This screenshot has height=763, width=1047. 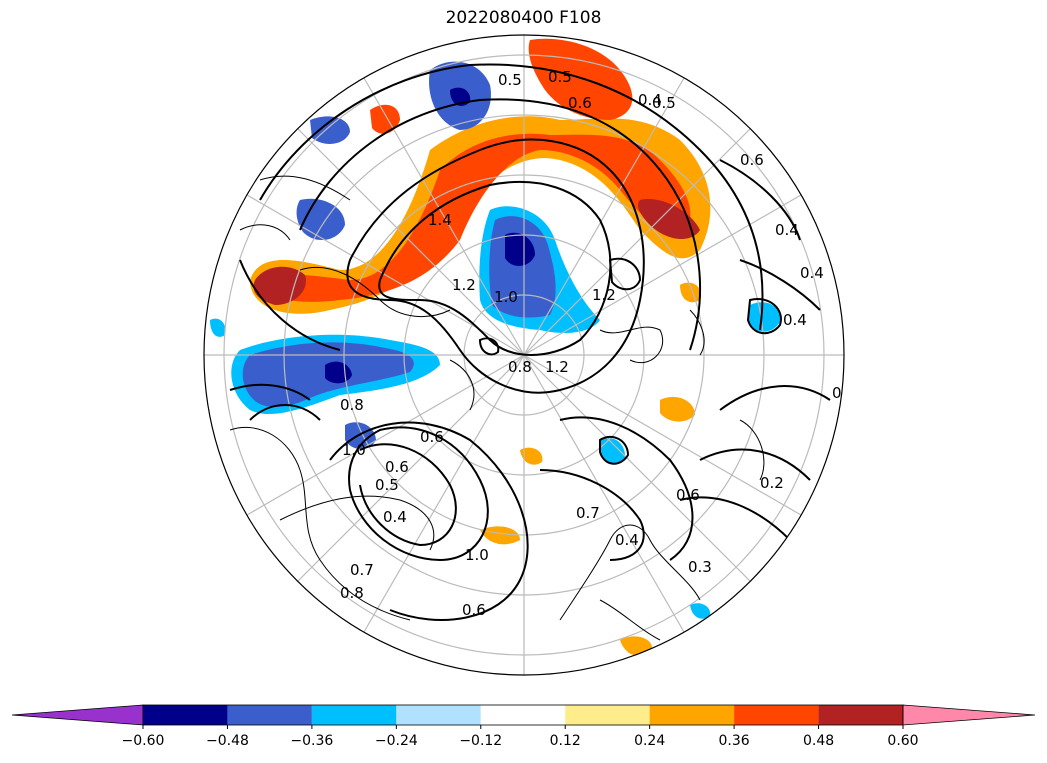 I want to click on colorbar-tick-label: 0.24, so click(x=649, y=741).